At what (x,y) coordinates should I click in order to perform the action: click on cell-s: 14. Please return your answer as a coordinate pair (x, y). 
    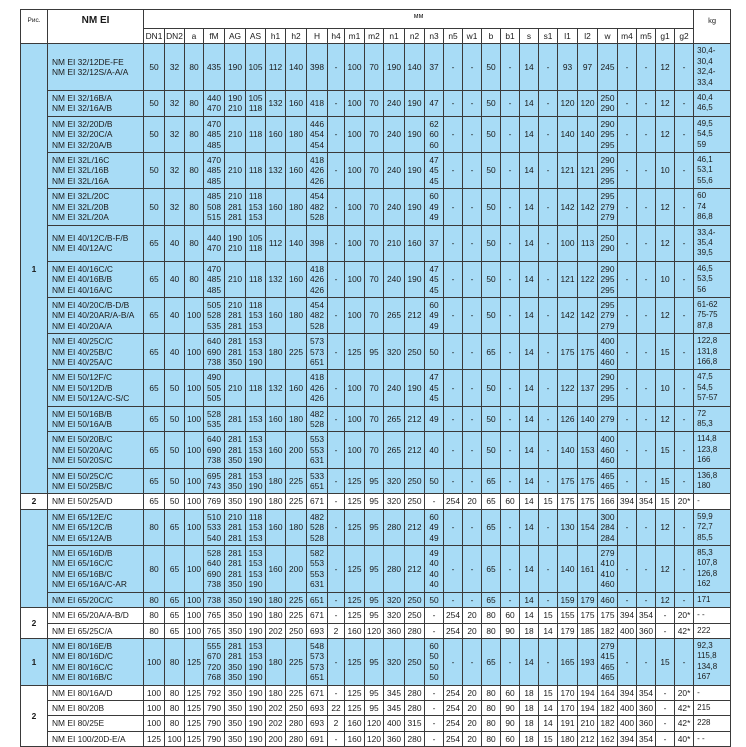
    Looking at the image, I should click on (529, 352).